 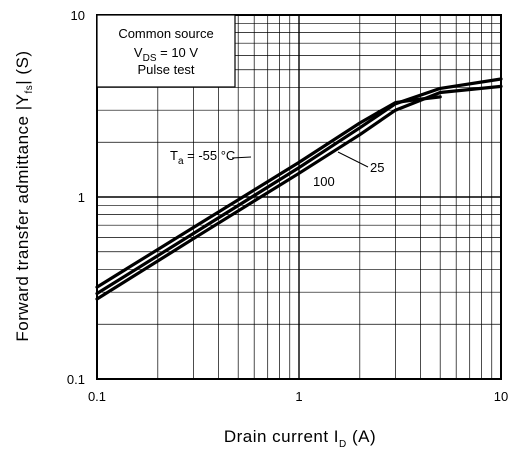 I want to click on x-tick-label: 1, so click(x=298, y=396).